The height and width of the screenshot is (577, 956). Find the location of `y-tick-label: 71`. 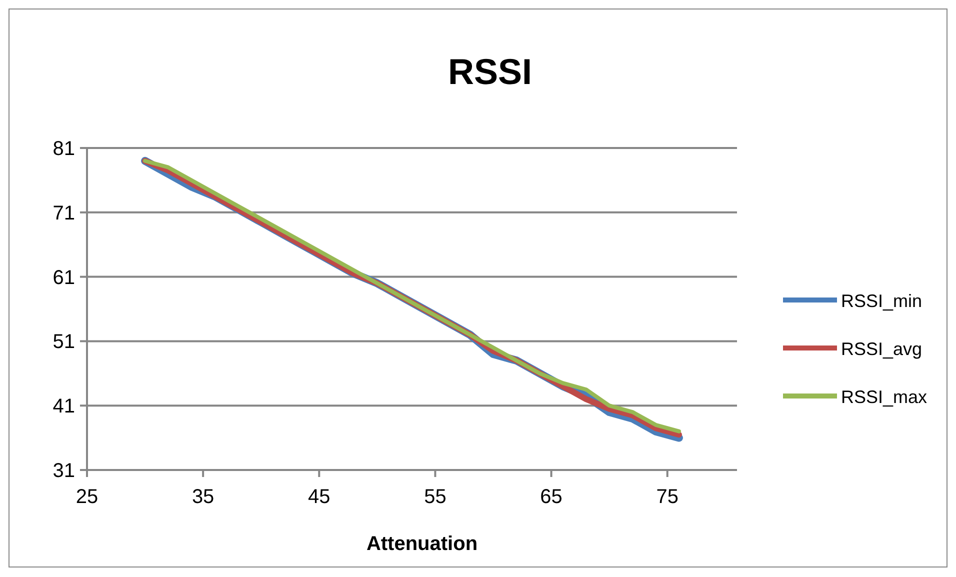

y-tick-label: 71 is located at coordinates (63, 213).